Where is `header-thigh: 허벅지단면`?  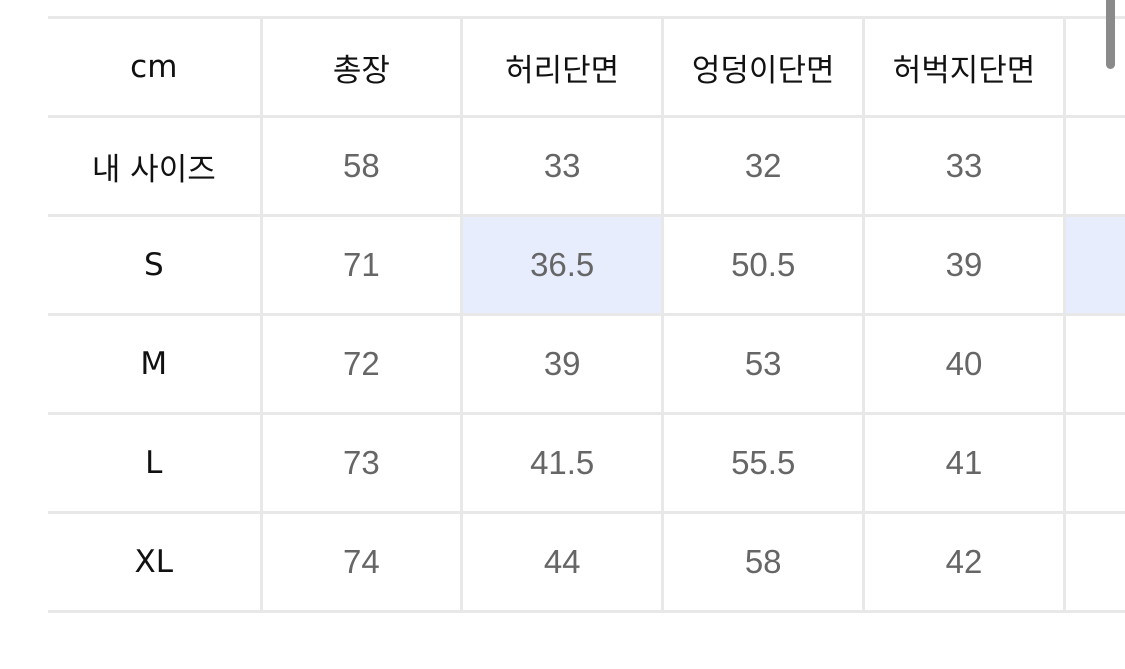
header-thigh: 허벅지단면 is located at coordinates (964, 67).